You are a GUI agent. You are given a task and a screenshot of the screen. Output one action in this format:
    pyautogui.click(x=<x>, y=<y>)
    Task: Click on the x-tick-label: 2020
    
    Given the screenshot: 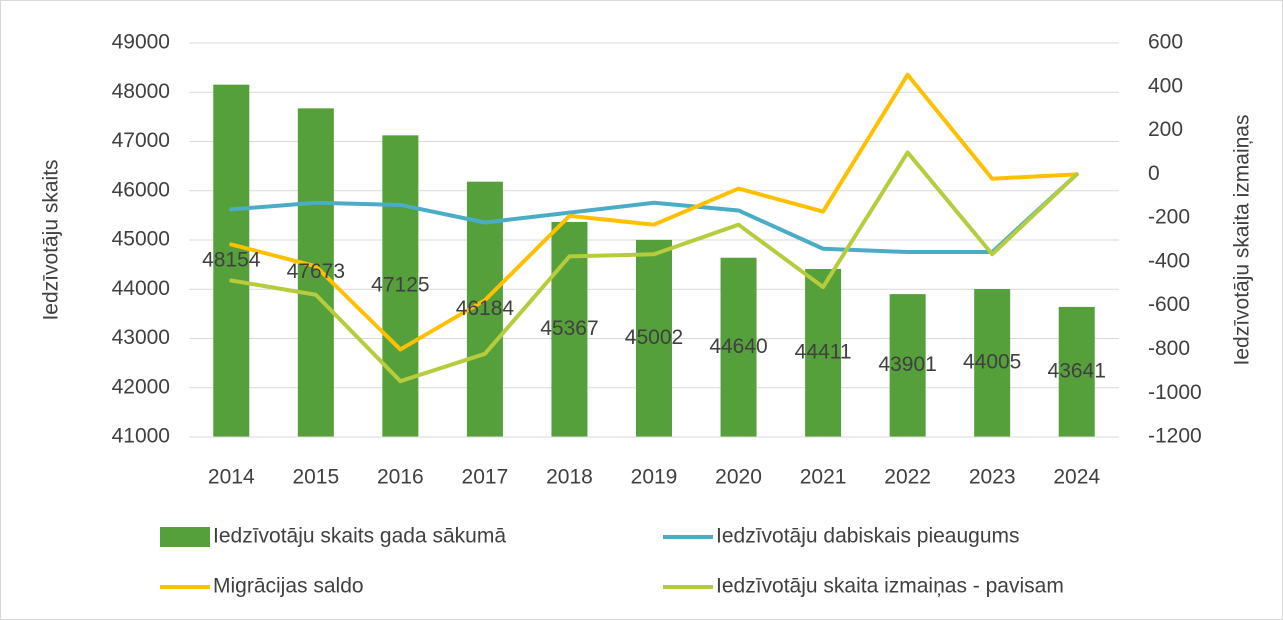 What is the action you would take?
    pyautogui.click(x=738, y=477)
    